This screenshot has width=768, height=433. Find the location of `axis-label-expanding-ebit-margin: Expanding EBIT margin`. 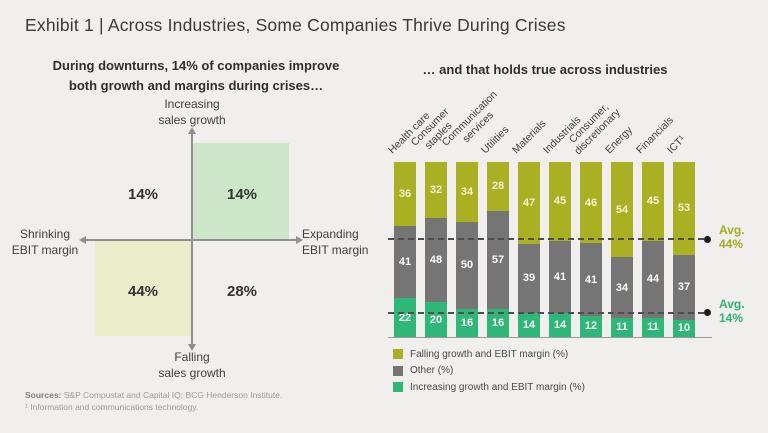

axis-label-expanding-ebit-margin: Expanding EBIT margin is located at coordinates (335, 242).